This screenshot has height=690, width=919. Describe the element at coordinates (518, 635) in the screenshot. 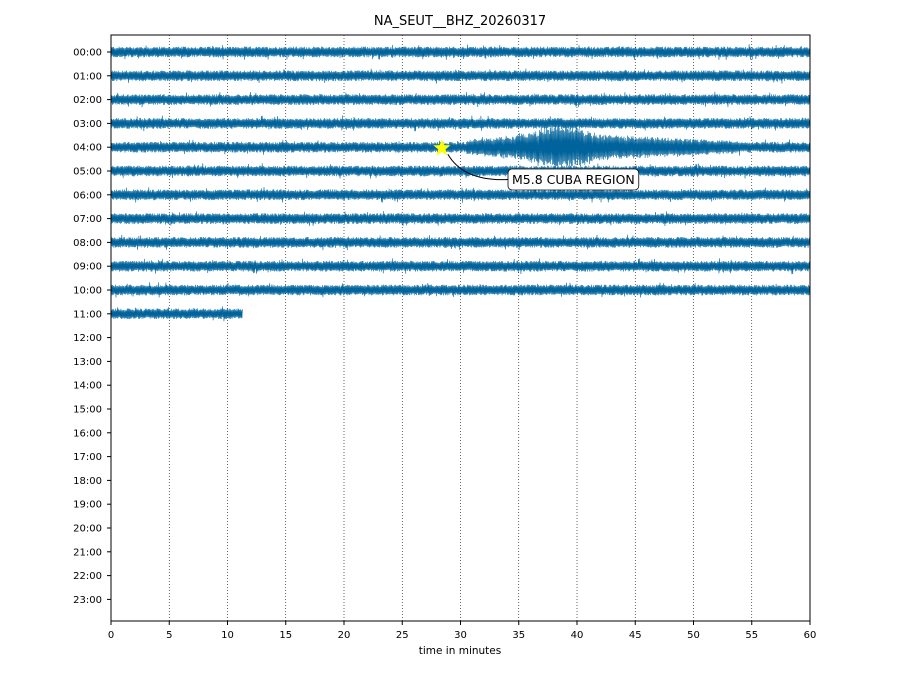

I see `x-tick-label: 35` at that location.